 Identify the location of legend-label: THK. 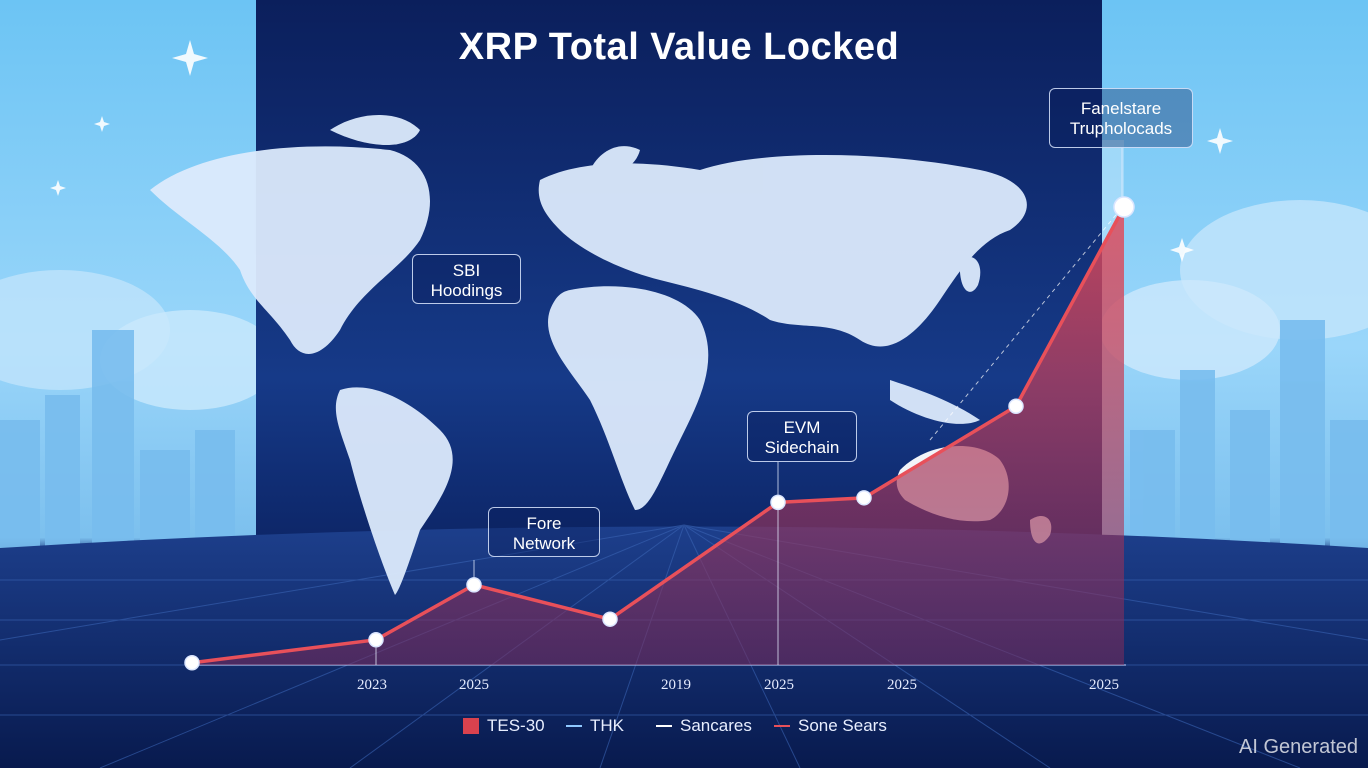
(607, 725).